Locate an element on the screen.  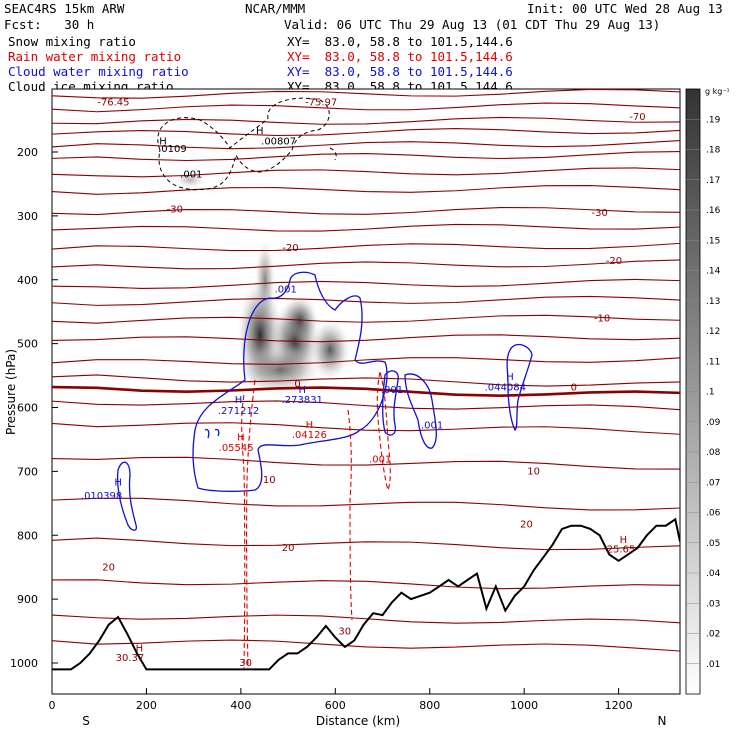
colorbar-label: .13 is located at coordinates (713, 302).